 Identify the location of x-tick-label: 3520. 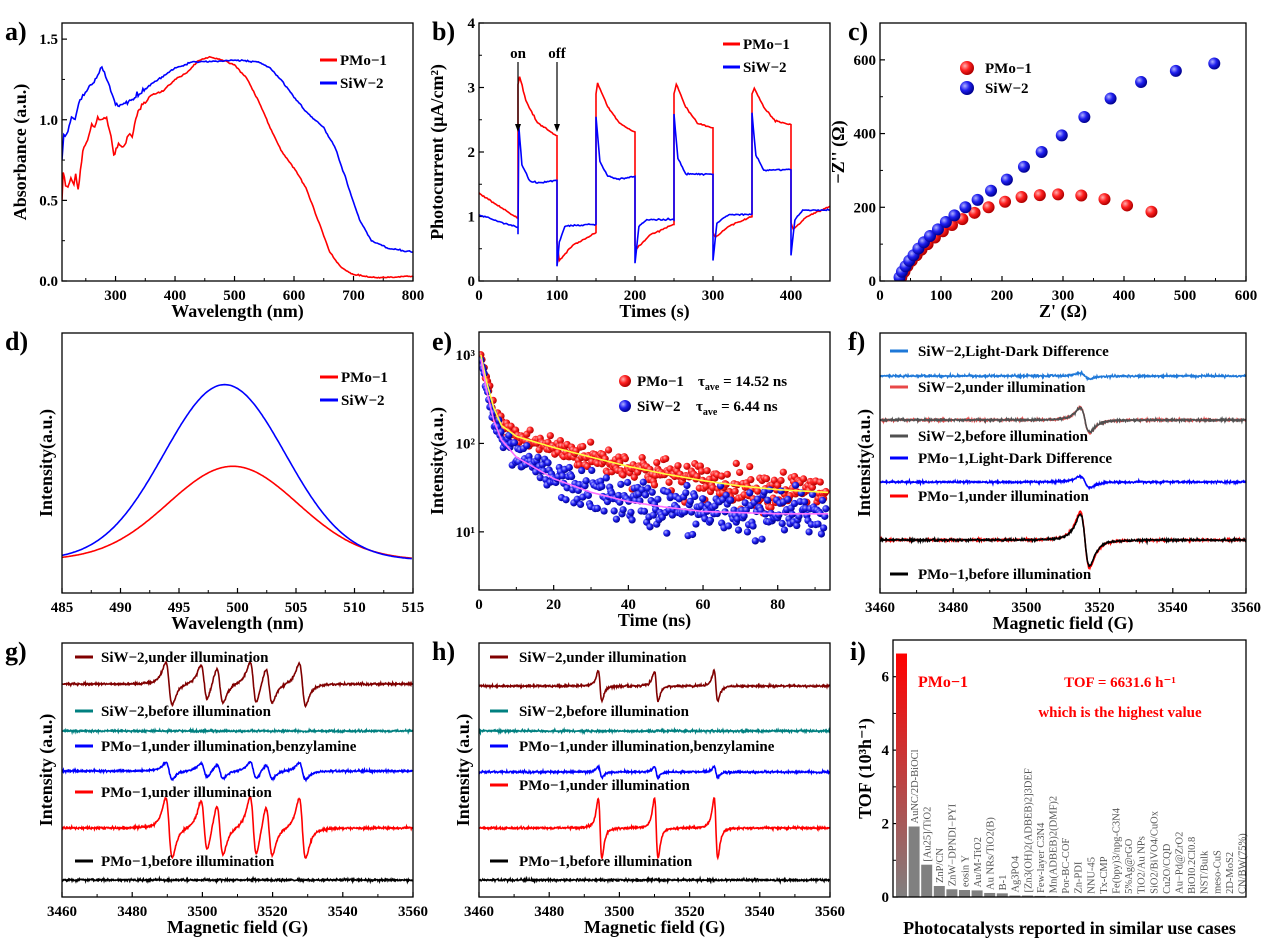
(1100, 608).